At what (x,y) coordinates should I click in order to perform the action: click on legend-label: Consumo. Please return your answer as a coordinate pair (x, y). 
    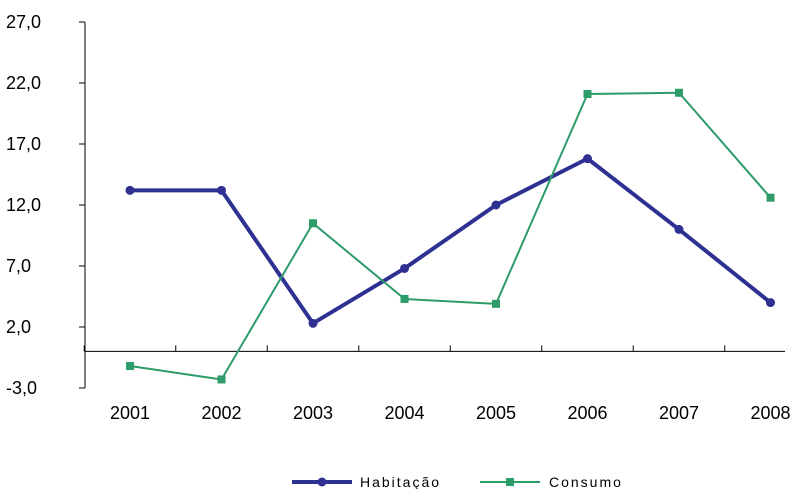
    Looking at the image, I should click on (586, 481).